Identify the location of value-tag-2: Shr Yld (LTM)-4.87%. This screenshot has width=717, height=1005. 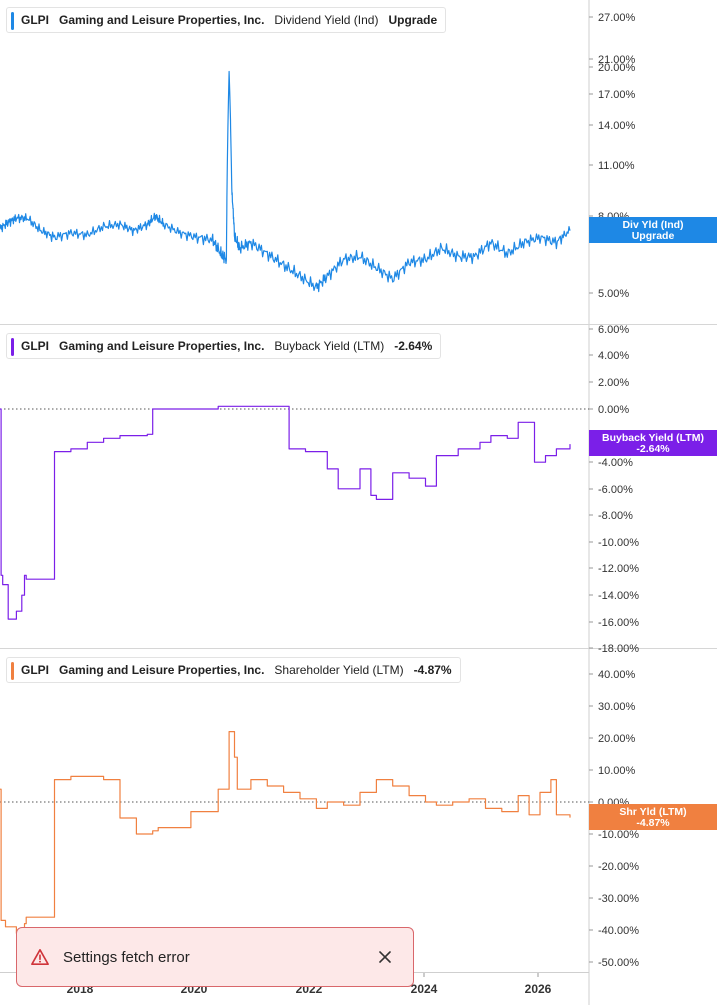
(653, 817).